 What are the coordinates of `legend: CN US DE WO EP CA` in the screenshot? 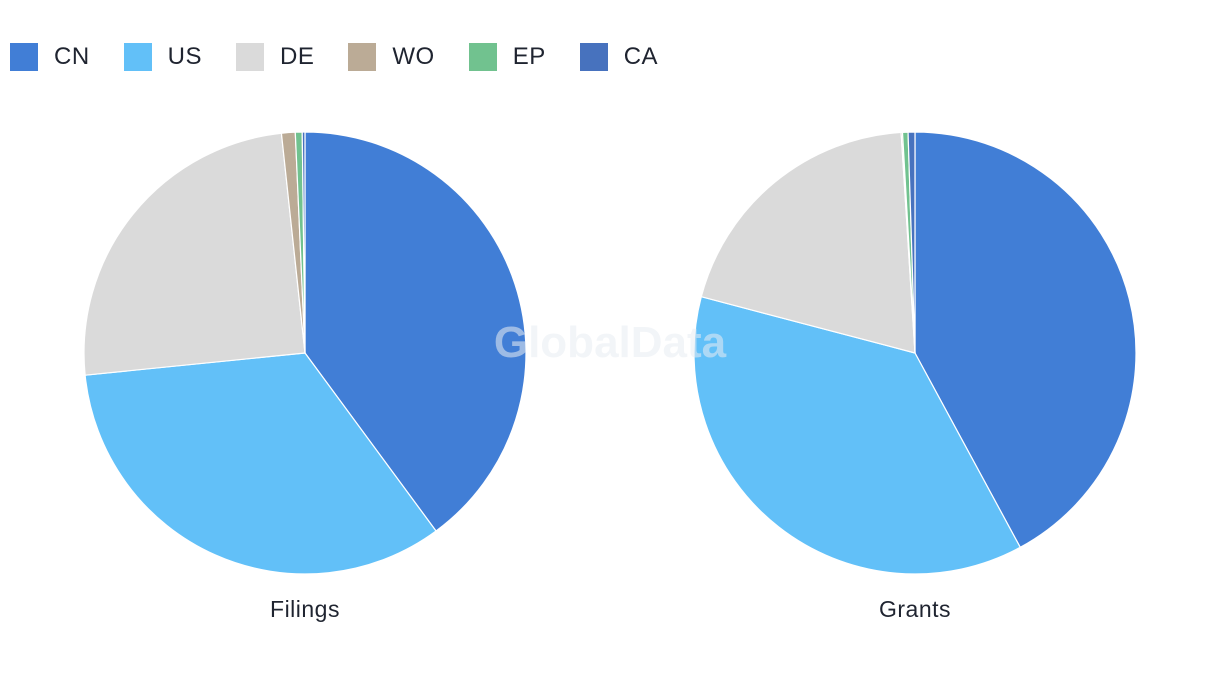 It's located at (351, 57).